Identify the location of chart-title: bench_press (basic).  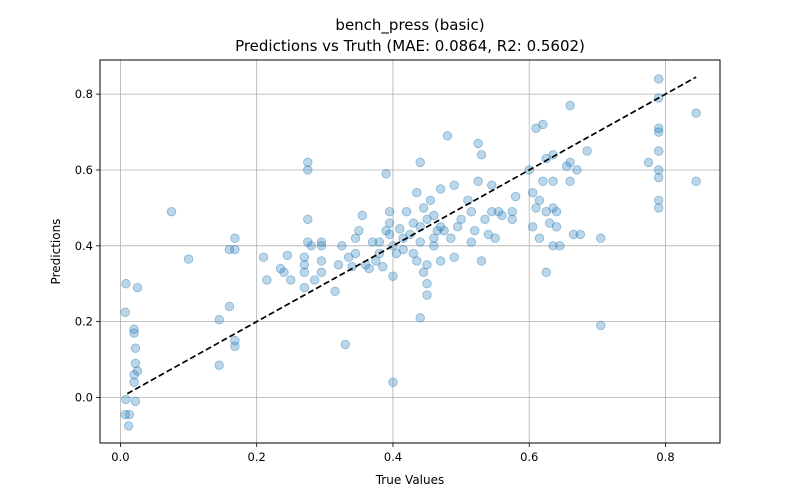
(409, 25).